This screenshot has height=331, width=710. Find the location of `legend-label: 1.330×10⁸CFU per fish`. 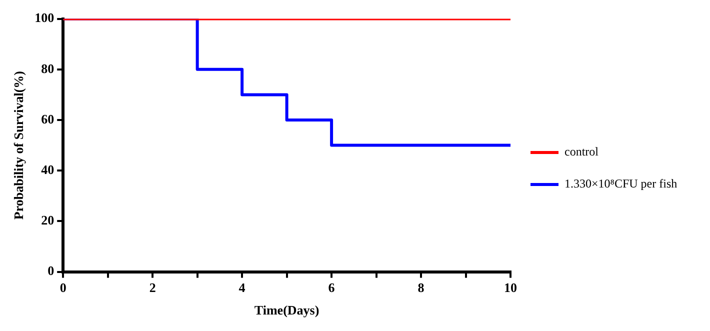

legend-label: 1.330×10⁸CFU per fish is located at coordinates (621, 183).